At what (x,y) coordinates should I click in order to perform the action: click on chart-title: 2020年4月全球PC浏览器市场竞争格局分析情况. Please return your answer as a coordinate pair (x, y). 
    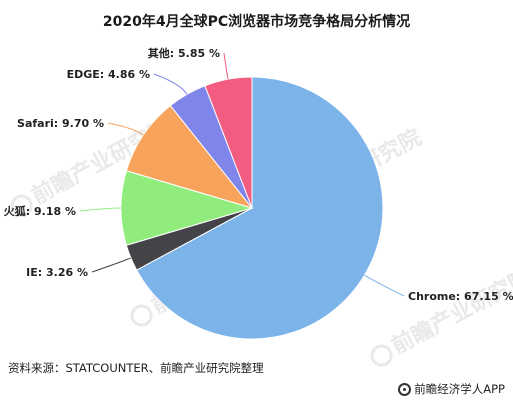
    Looking at the image, I should click on (256, 22).